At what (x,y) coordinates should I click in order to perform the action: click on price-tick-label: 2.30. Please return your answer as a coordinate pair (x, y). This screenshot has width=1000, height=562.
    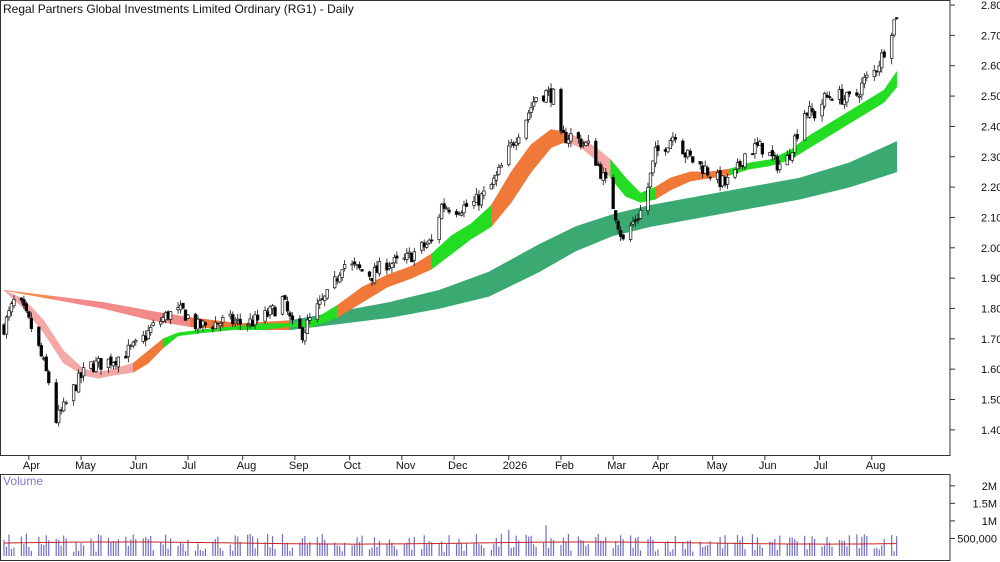
    Looking at the image, I should click on (990, 158).